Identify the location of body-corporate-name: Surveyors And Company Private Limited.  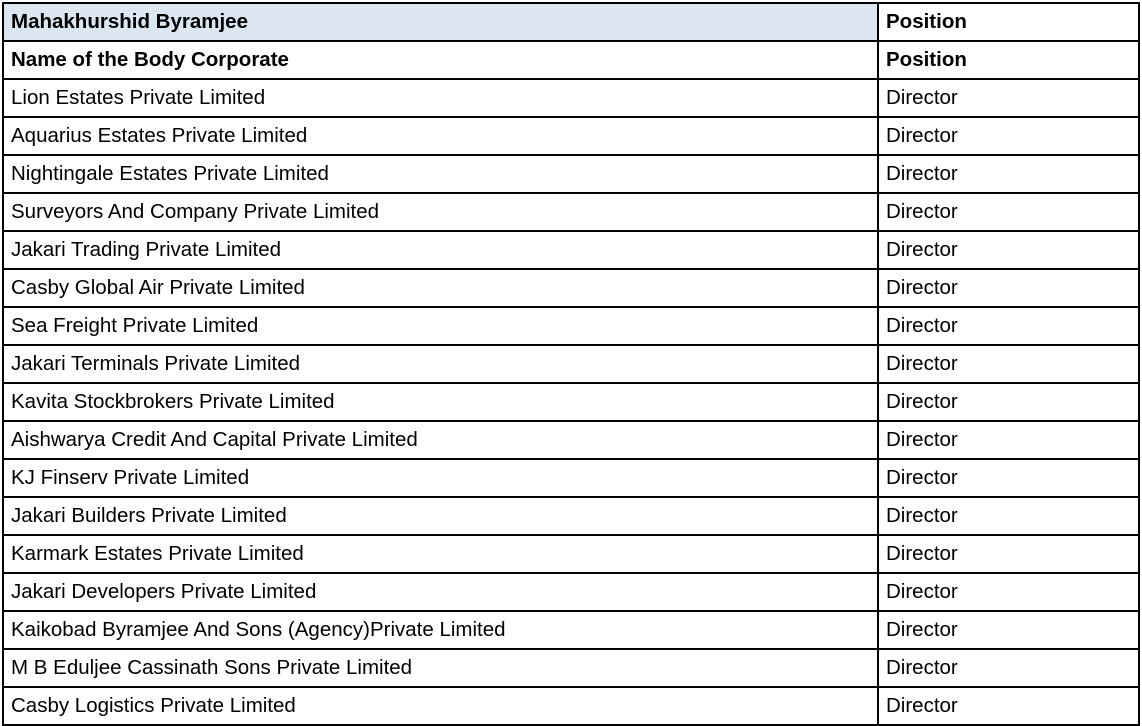
(440, 212).